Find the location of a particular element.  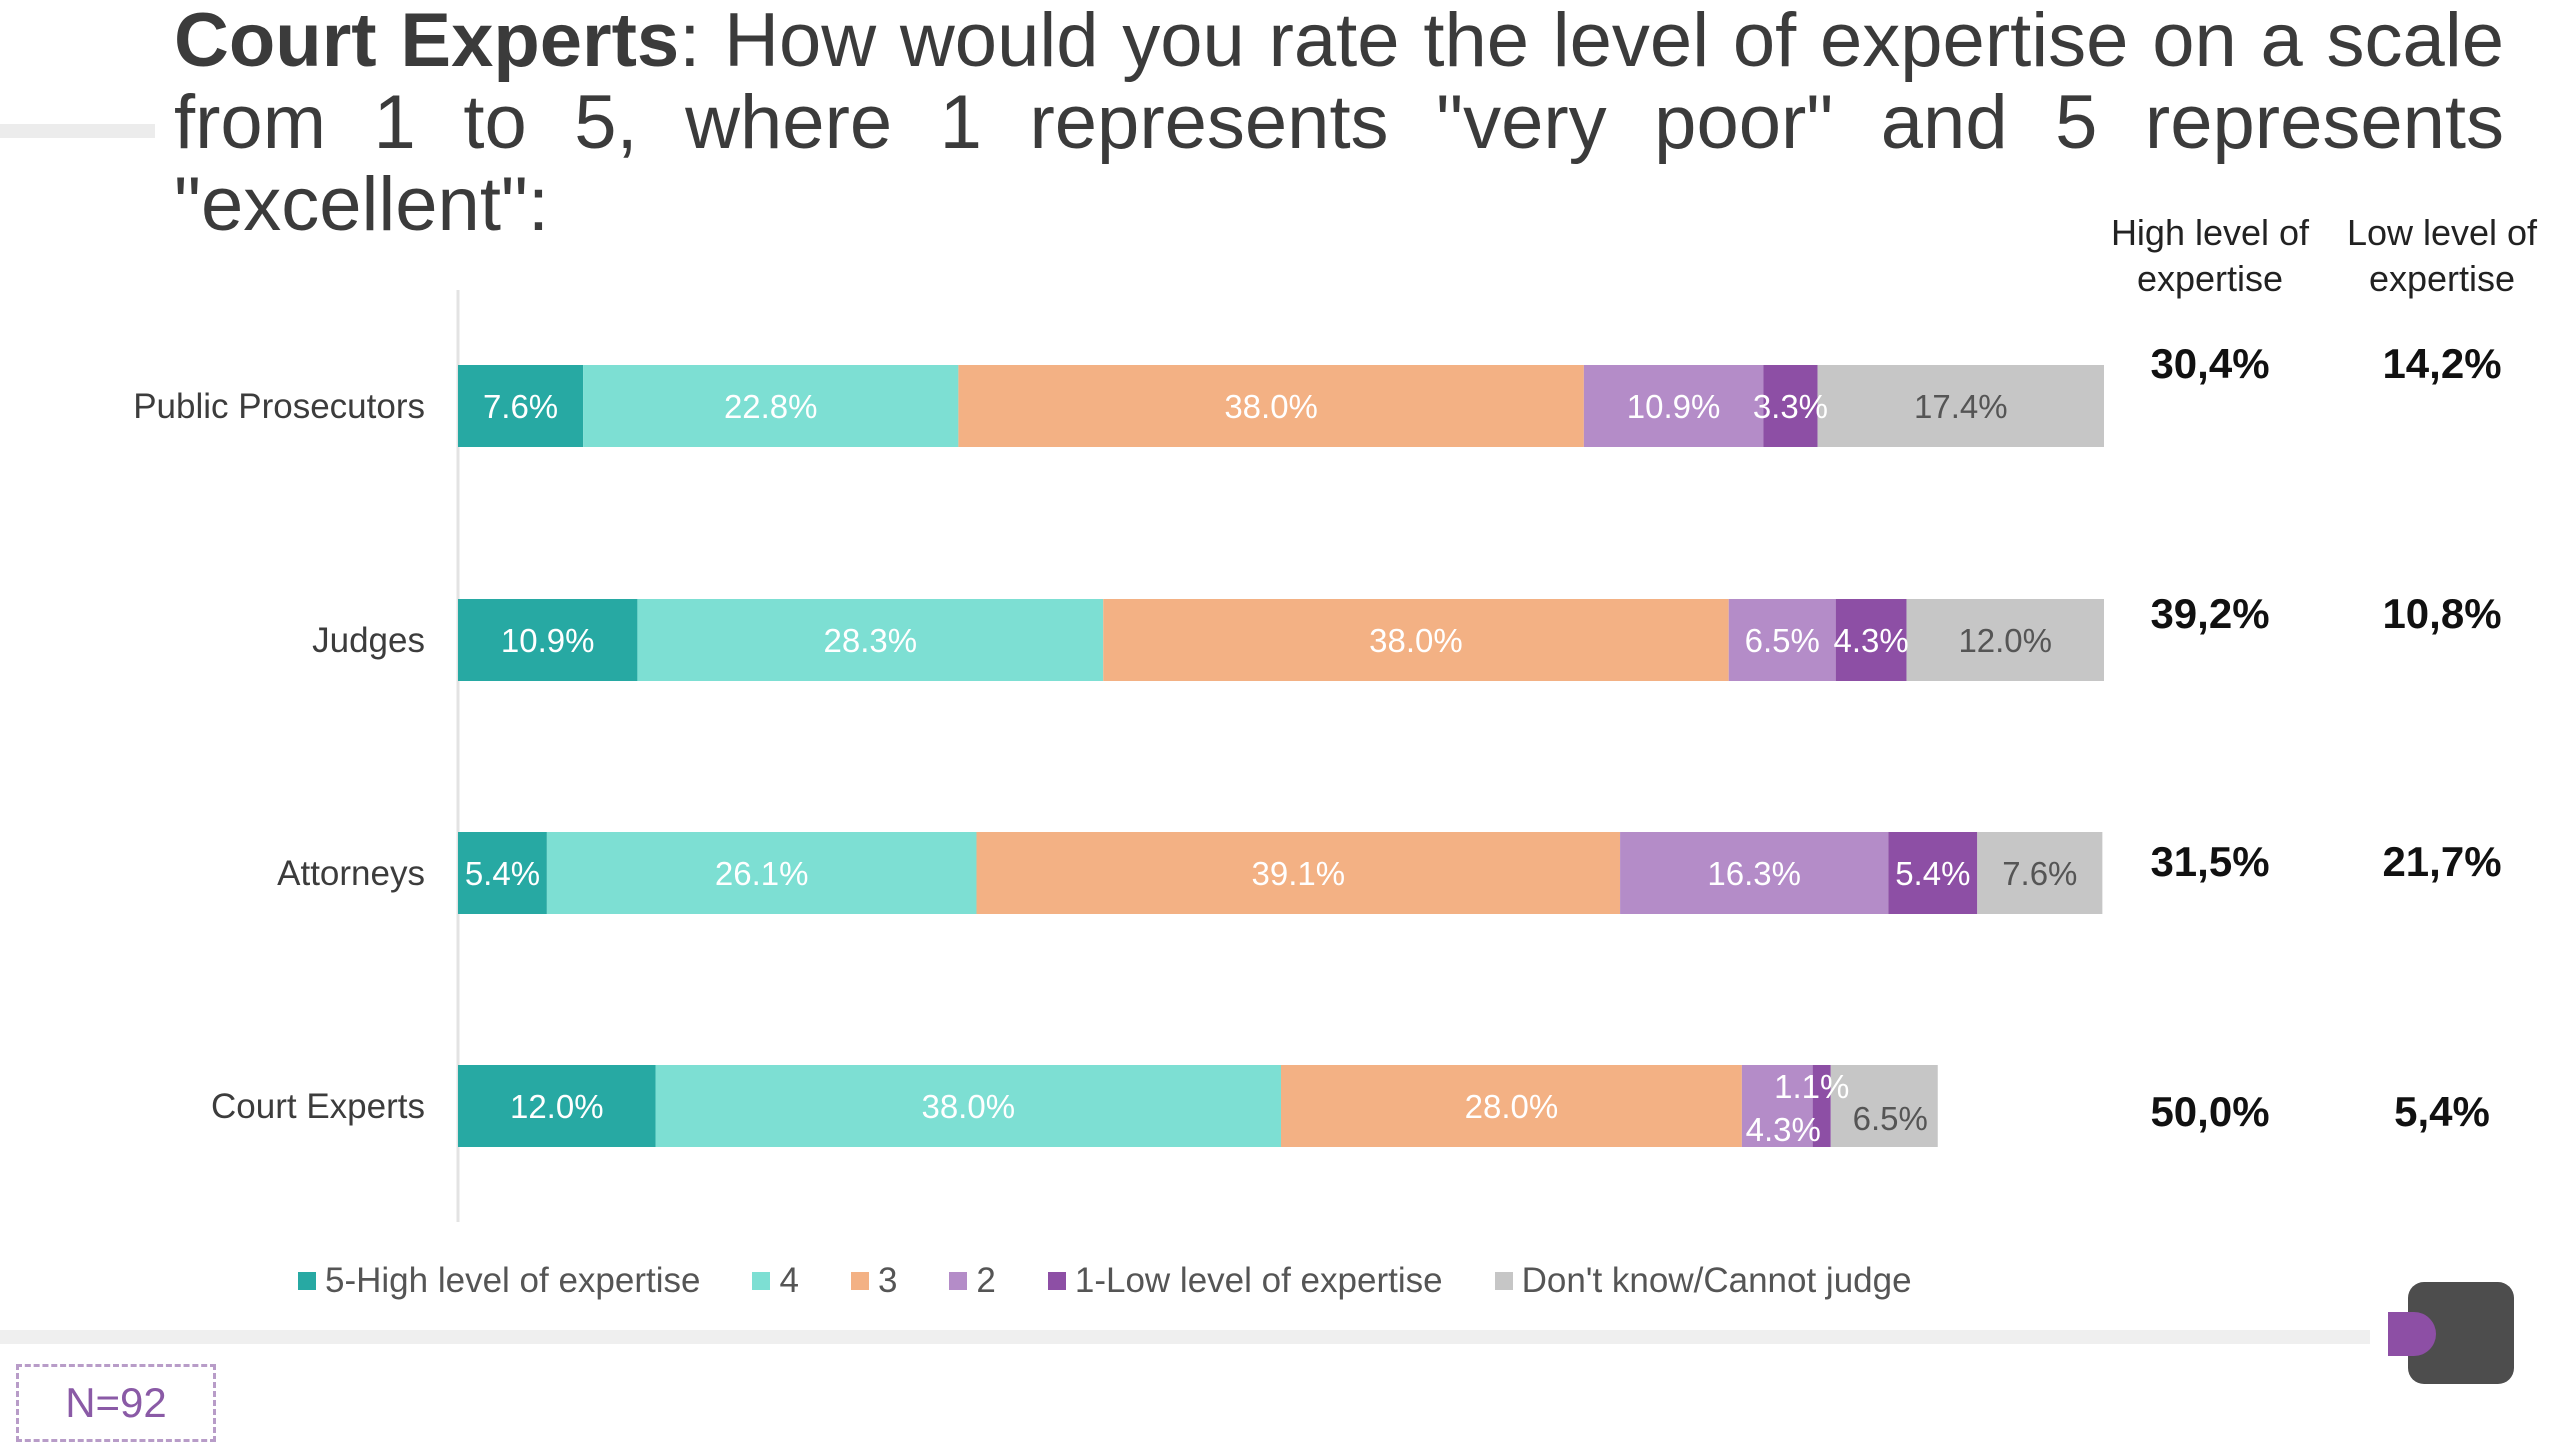

bar-segment-public-prosecutors-5-high-level-of-expertise is located at coordinates (521, 406).